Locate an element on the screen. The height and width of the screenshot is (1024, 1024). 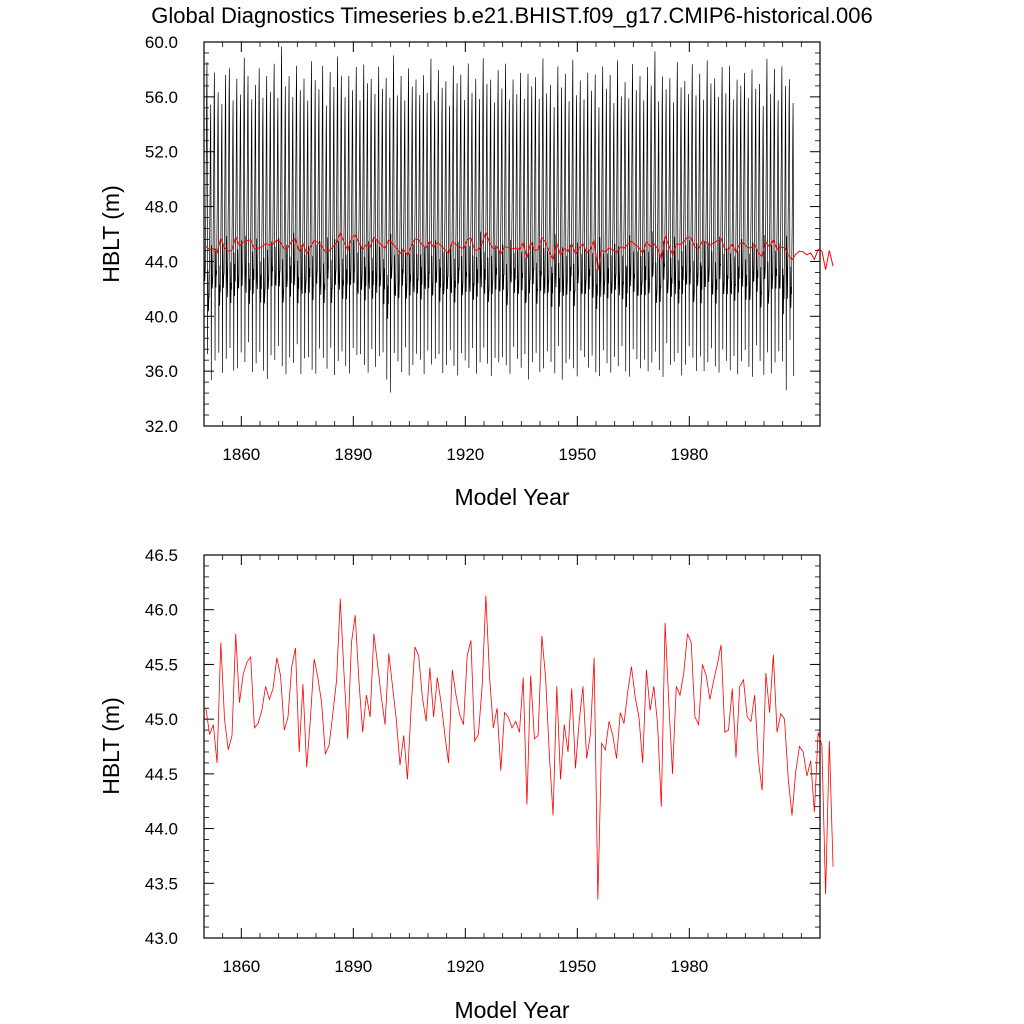
y-tick-label: 46.5 is located at coordinates (161, 555).